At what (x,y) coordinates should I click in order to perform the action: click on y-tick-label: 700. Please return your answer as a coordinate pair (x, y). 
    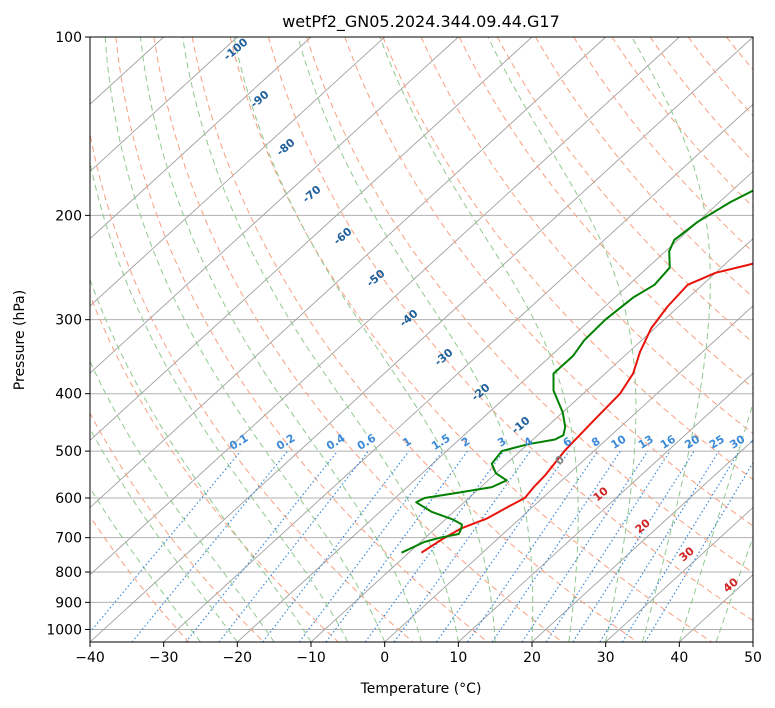
    Looking at the image, I should click on (68, 539).